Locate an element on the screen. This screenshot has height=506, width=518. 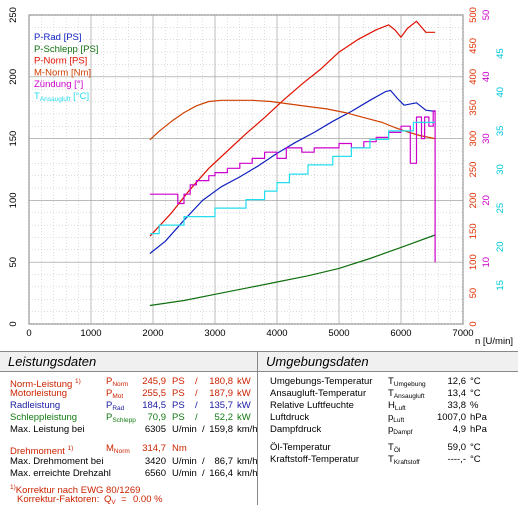
drehm-note: 1) is located at coordinates (70, 448).